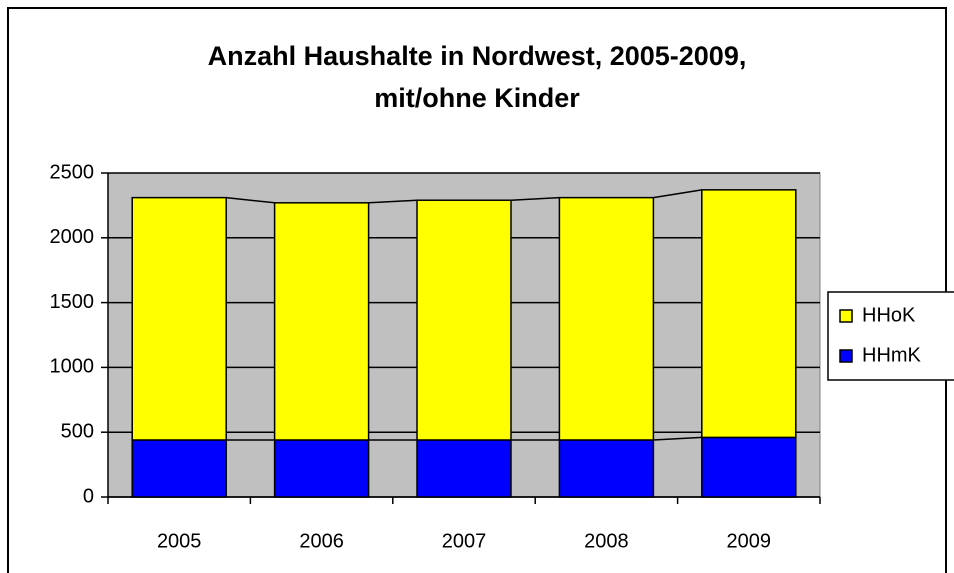 Image resolution: width=954 pixels, height=573 pixels. I want to click on x-tick-label: 2009, so click(749, 541).